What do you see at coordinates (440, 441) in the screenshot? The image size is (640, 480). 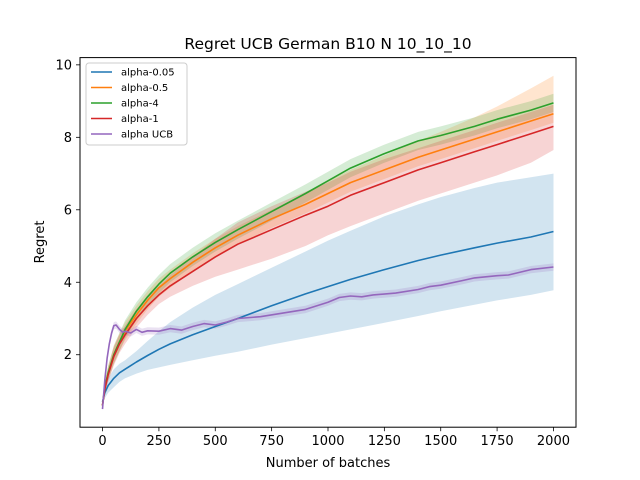 I see `x-tick-label: 1500` at bounding box center [440, 441].